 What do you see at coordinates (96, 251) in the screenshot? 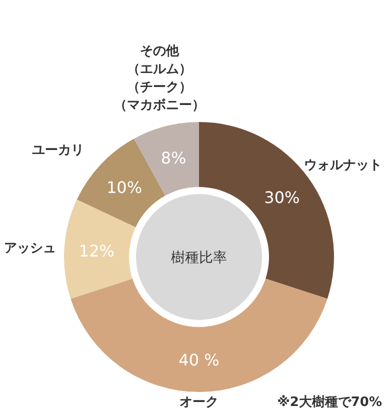
I see `data-label: 12%` at bounding box center [96, 251].